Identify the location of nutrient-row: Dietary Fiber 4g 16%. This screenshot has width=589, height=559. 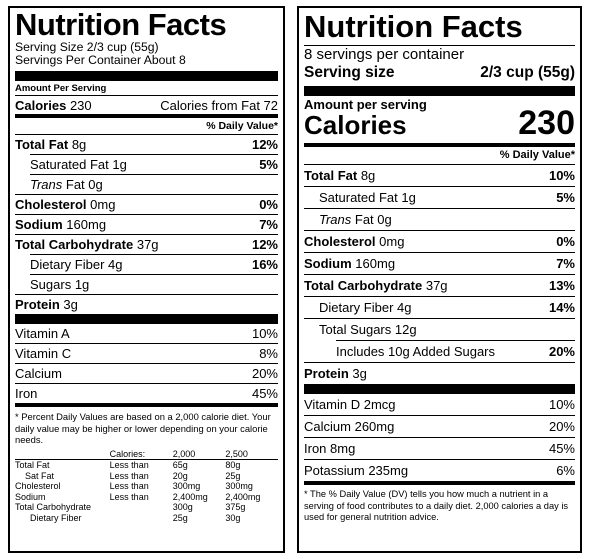
(154, 264).